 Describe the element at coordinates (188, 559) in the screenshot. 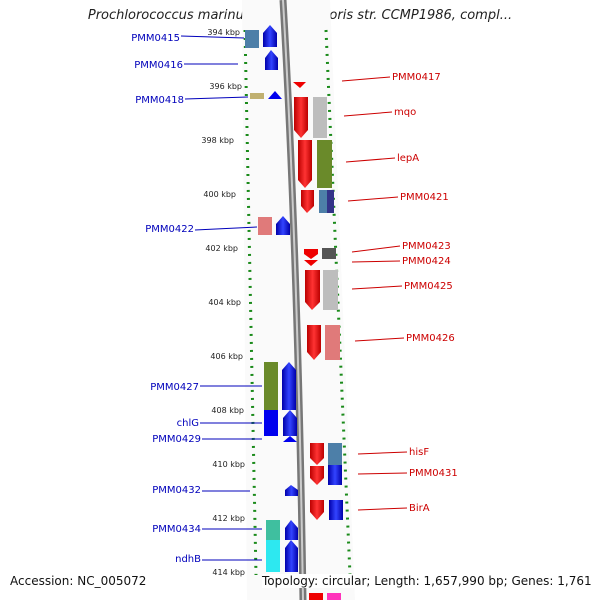

I see `gene-label: ndhB` at that location.